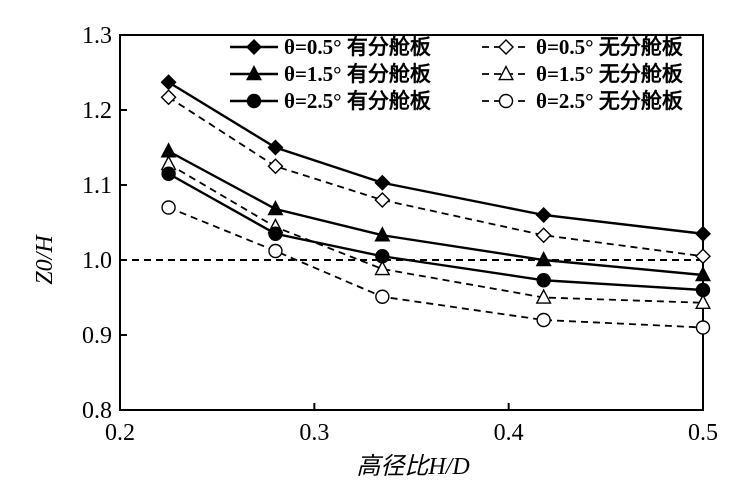  Describe the element at coordinates (97, 111) in the screenshot. I see `y-tick-label: 1.2` at that location.